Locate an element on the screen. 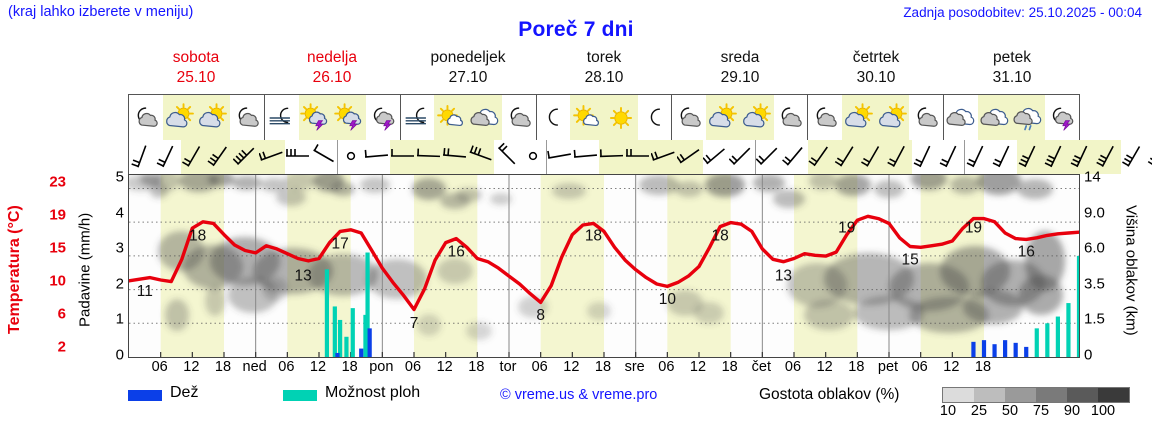  day-date: 27.10 is located at coordinates (468, 77).